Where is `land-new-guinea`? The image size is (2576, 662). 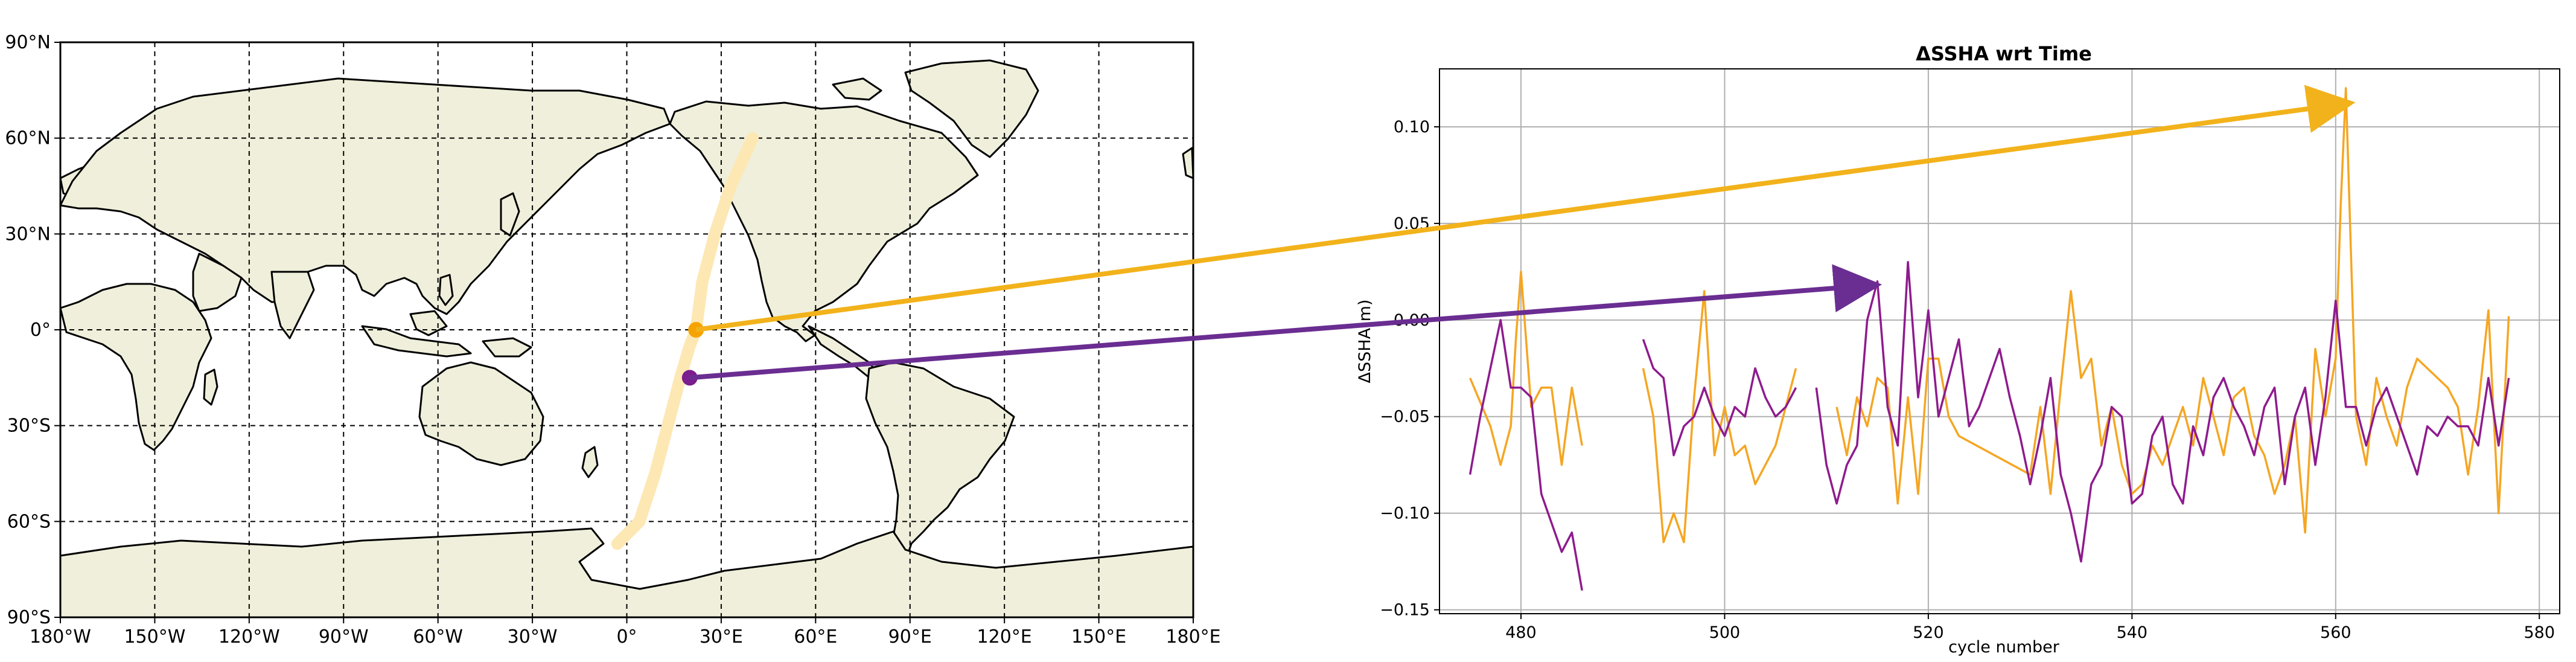 land-new-guinea is located at coordinates (507, 347).